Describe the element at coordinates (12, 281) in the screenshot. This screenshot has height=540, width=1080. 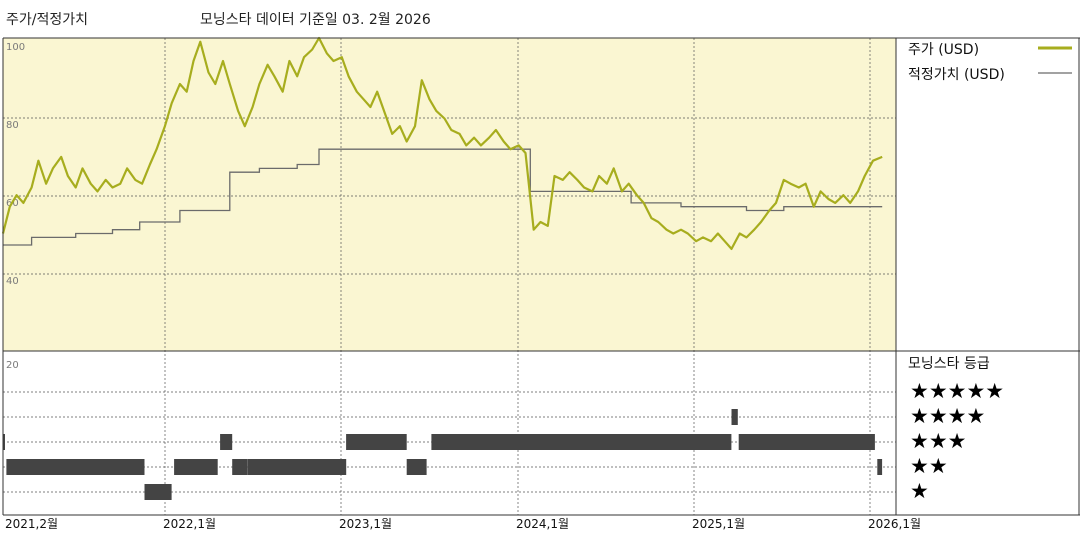
I see `y-tick-label: 40` at that location.